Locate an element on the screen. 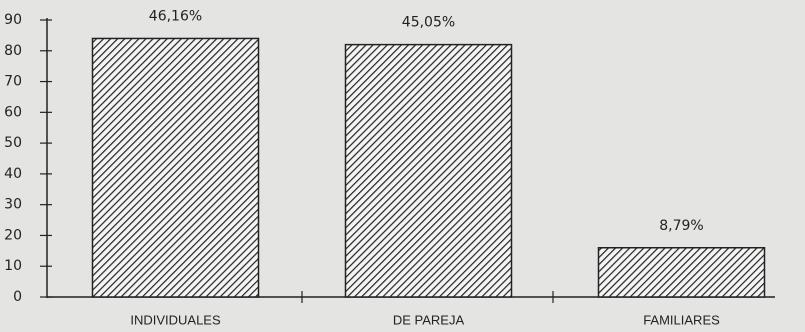 This screenshot has height=332, width=805. bar is located at coordinates (681, 272).